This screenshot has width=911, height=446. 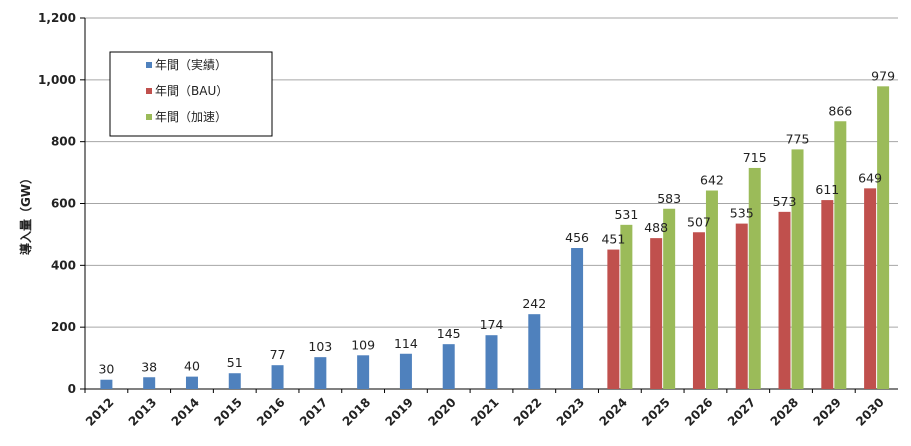 I want to click on data-label: 242, so click(x=534, y=303).